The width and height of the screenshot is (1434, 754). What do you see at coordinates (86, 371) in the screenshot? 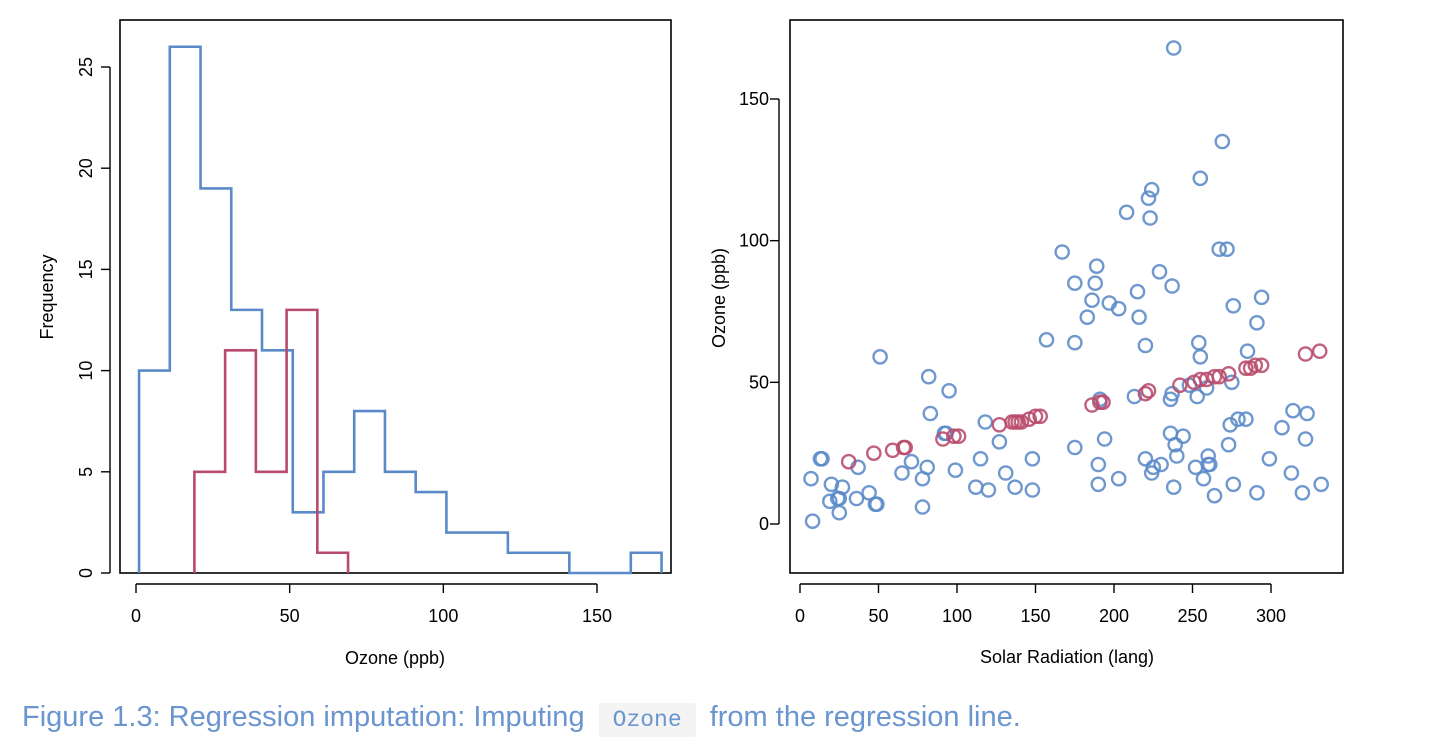
I see `histogram-y-tick-label: 10` at bounding box center [86, 371].